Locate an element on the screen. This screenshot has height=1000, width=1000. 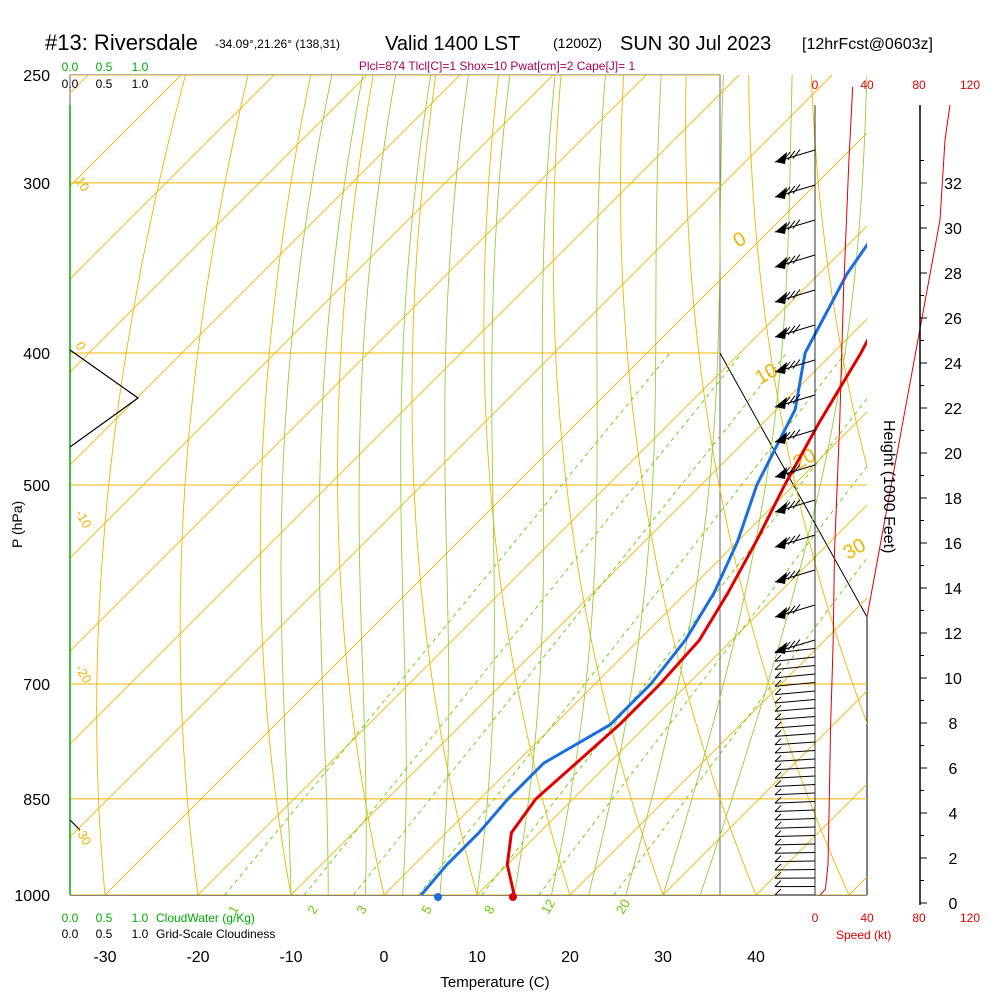
speed-top-tick-label: 40 is located at coordinates (867, 85).